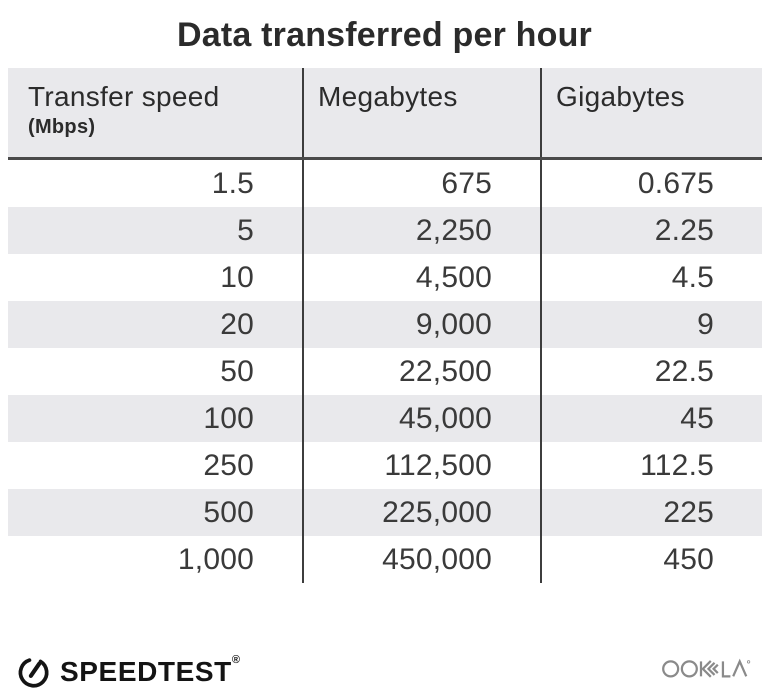  What do you see at coordinates (423, 465) in the screenshot?
I see `cell-megabytes: 112,500` at bounding box center [423, 465].